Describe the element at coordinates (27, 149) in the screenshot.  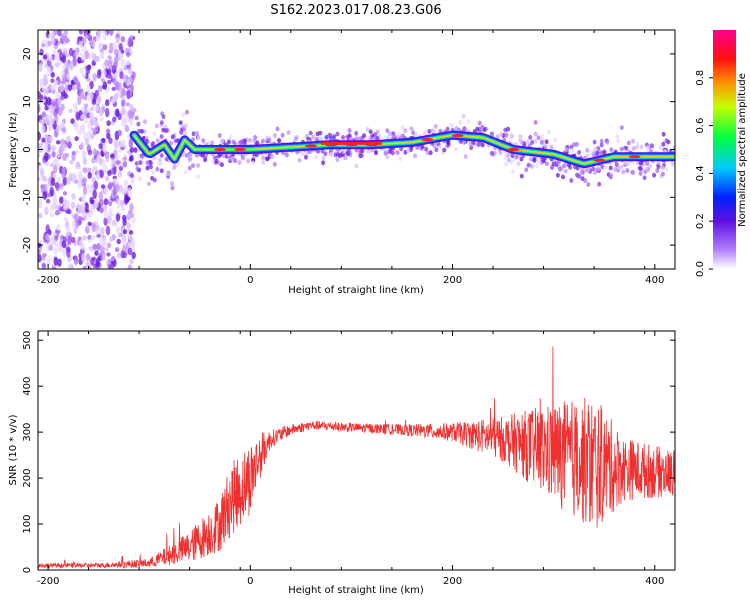
I see `y-tick-label: 0` at that location.